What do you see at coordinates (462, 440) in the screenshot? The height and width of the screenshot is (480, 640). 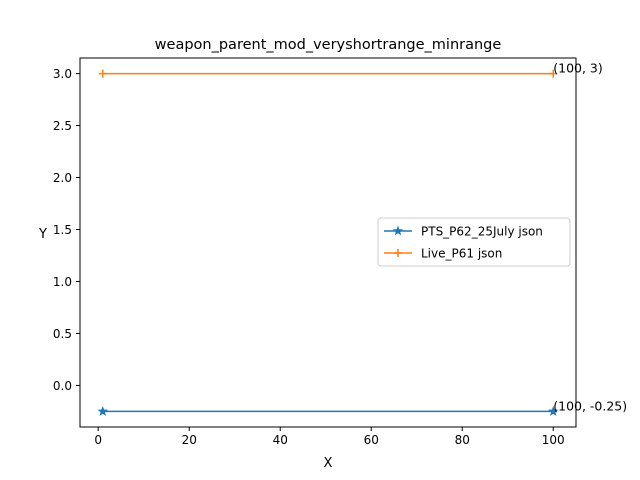 I see `x-tick-label: 80` at bounding box center [462, 440].